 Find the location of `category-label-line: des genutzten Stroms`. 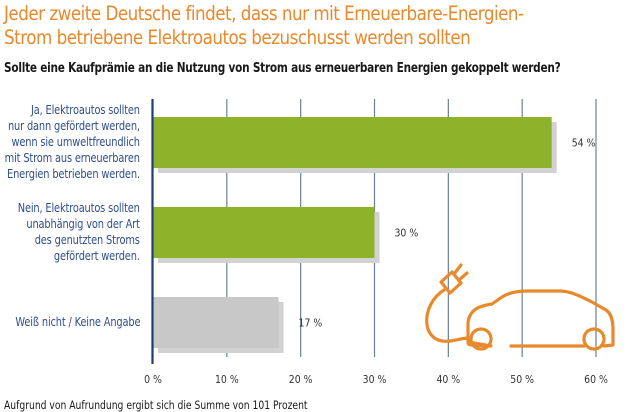

category-label-line: des genutzten Stroms is located at coordinates (87, 239).